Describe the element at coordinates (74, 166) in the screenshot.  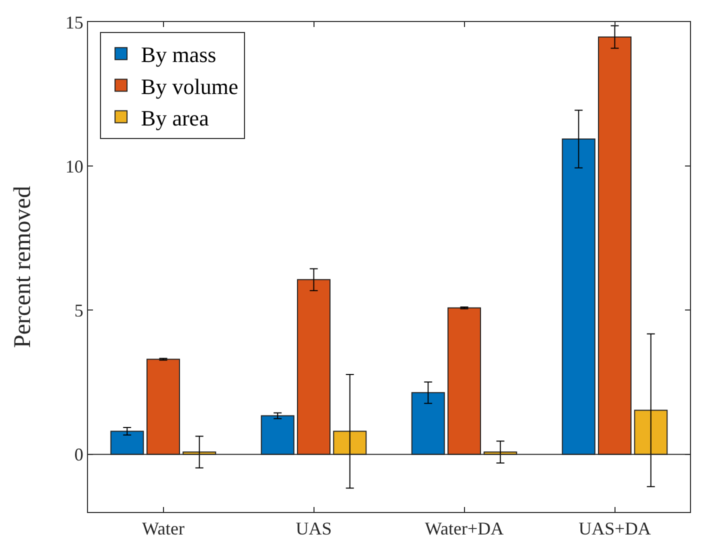
I see `y-tick-label: 10` at that location.